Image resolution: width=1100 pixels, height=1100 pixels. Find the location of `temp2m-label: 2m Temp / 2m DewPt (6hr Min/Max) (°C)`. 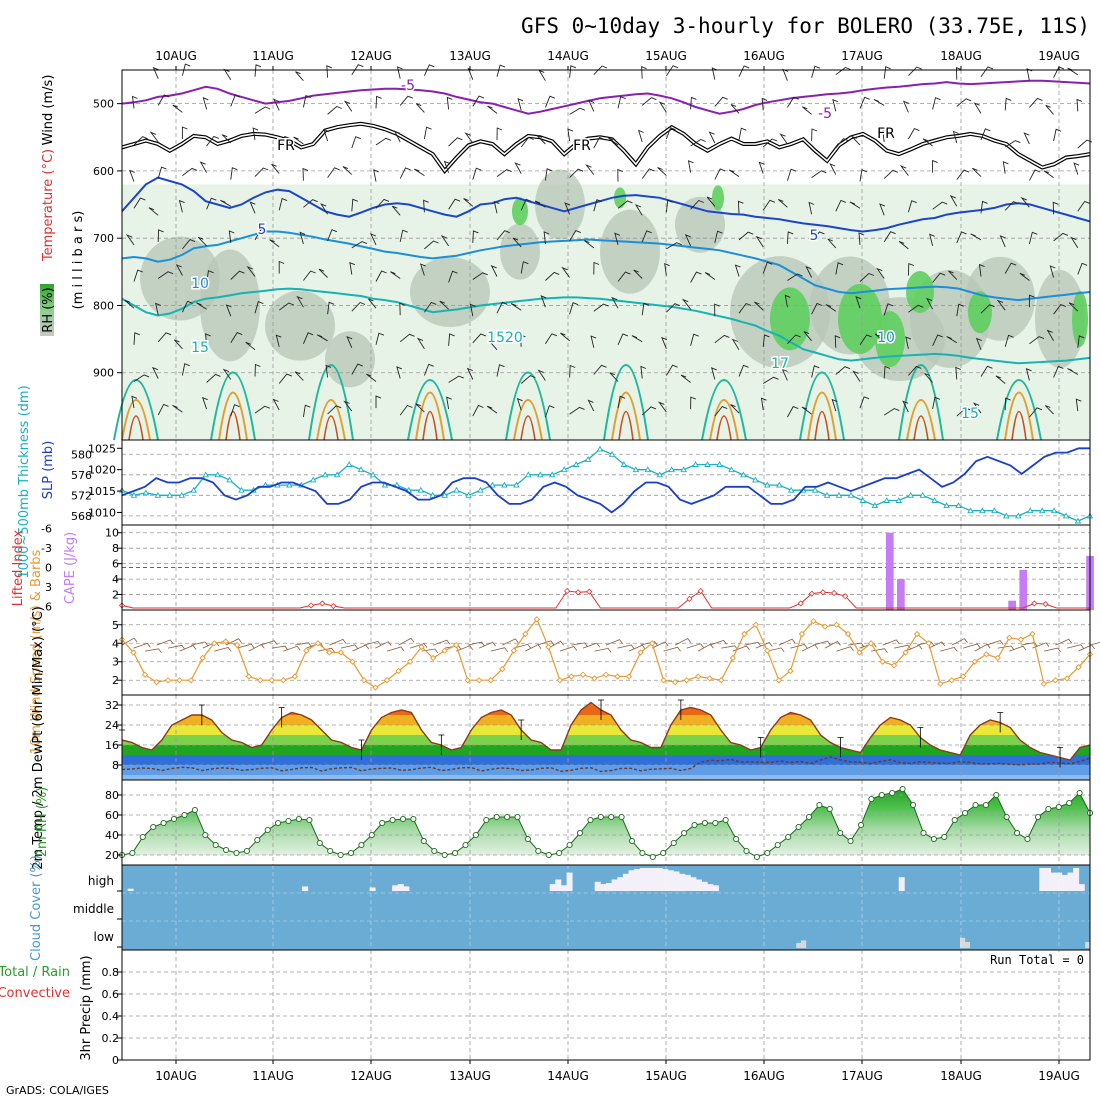

temp2m-label: 2m Temp / 2m DewPt (6hr Min/Max) (°C) is located at coordinates (38, 737).